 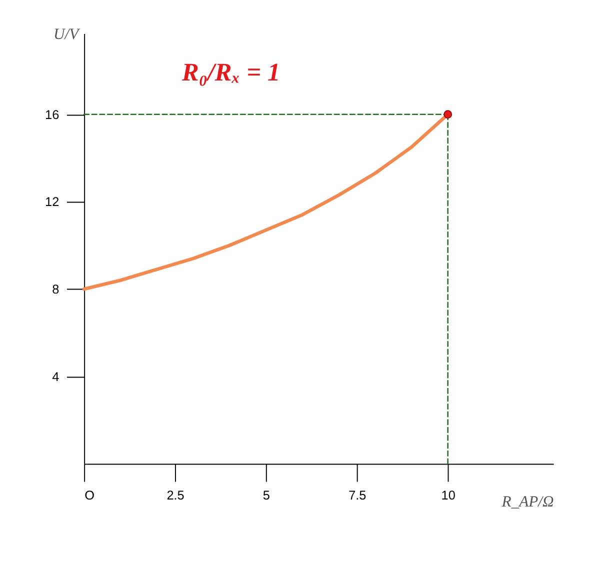 I want to click on y-tick-label: 12, so click(x=52, y=202).